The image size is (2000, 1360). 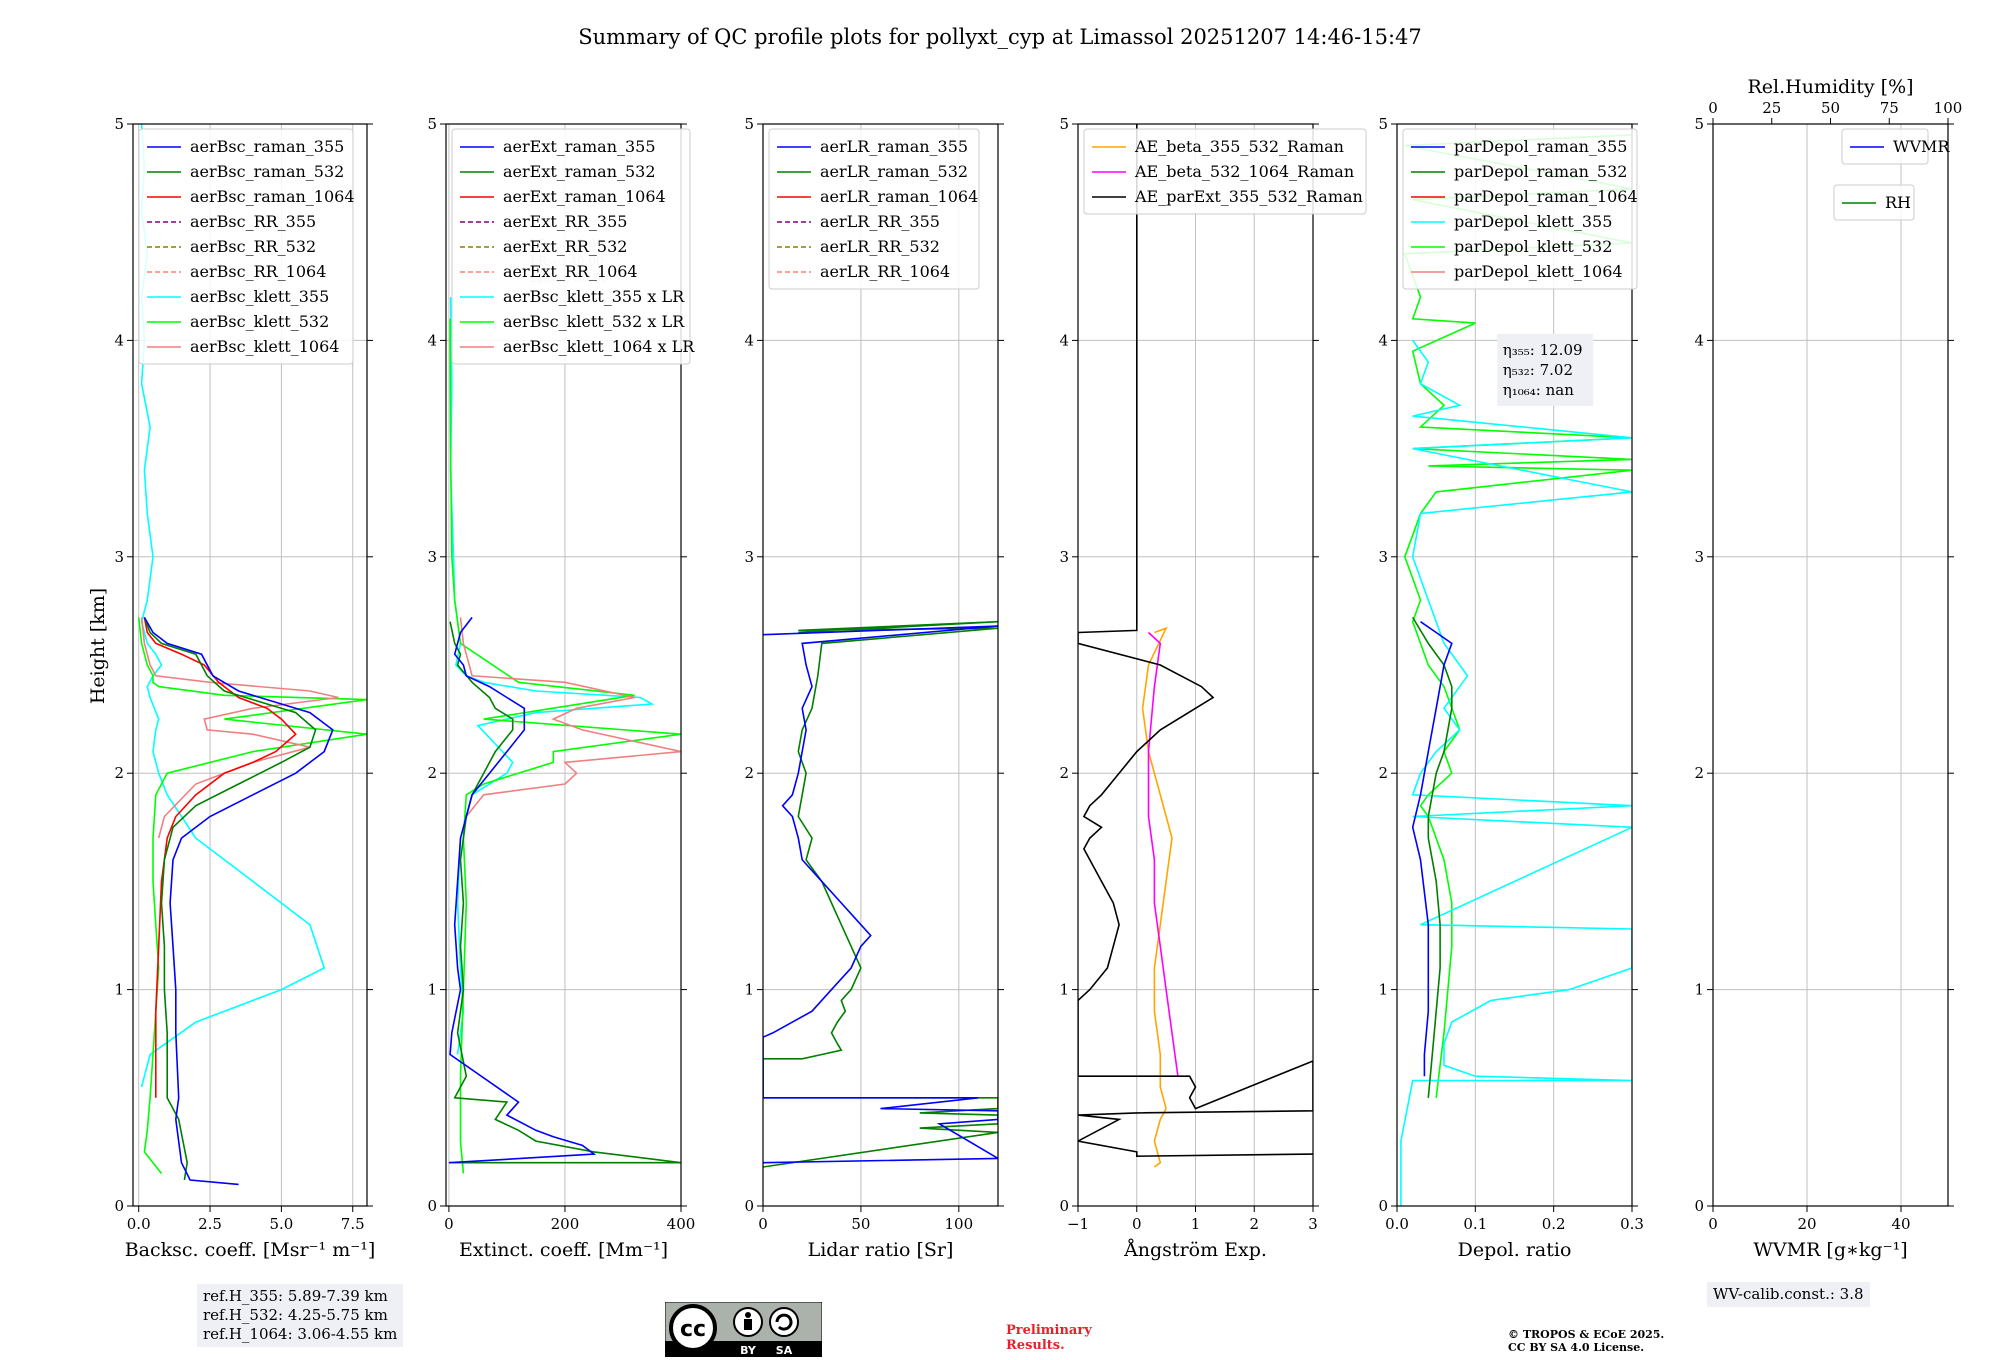 What do you see at coordinates (258, 271) in the screenshot?
I see `legend-label: aerBsc_RR_1064` at bounding box center [258, 271].